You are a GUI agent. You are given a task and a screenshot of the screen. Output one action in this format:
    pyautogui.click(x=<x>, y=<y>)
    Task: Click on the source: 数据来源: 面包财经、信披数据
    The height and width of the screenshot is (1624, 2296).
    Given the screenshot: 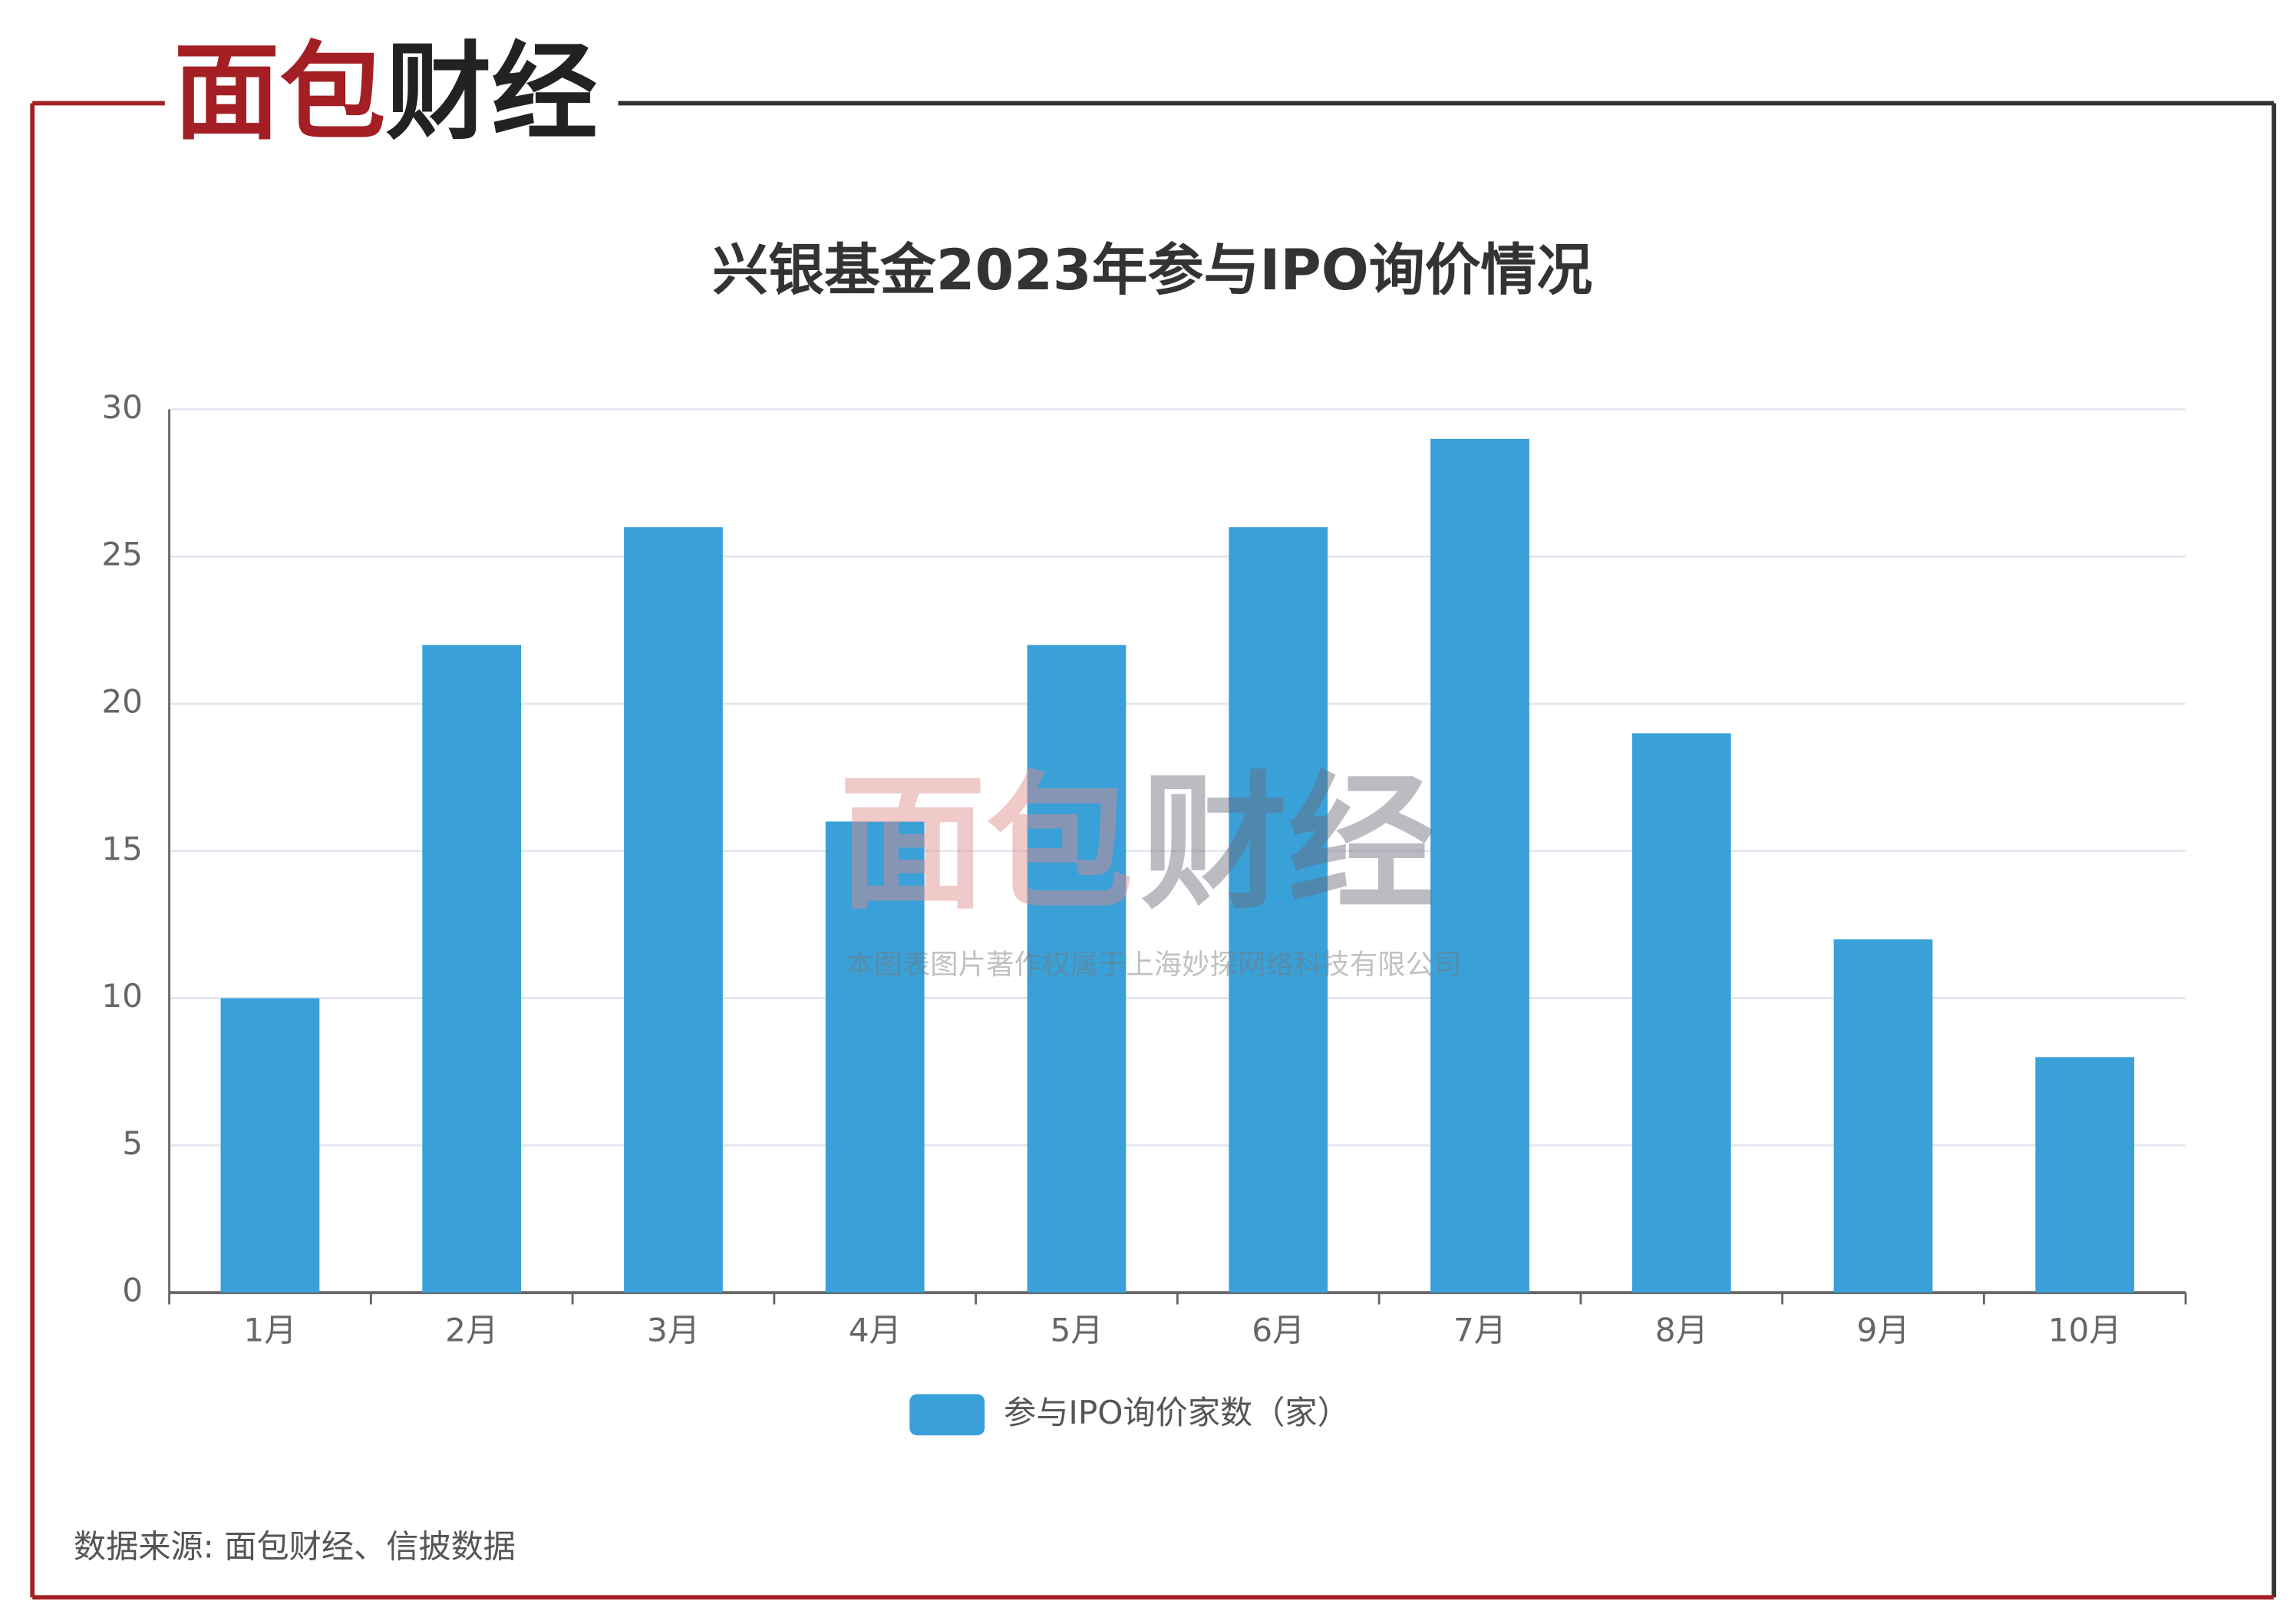 What is the action you would take?
    pyautogui.click(x=295, y=1546)
    